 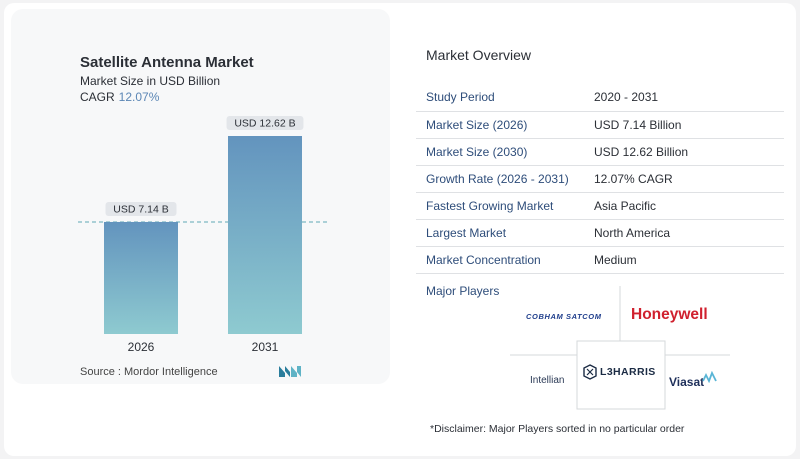 I want to click on data-label: USD 12.62 B, so click(x=264, y=124).